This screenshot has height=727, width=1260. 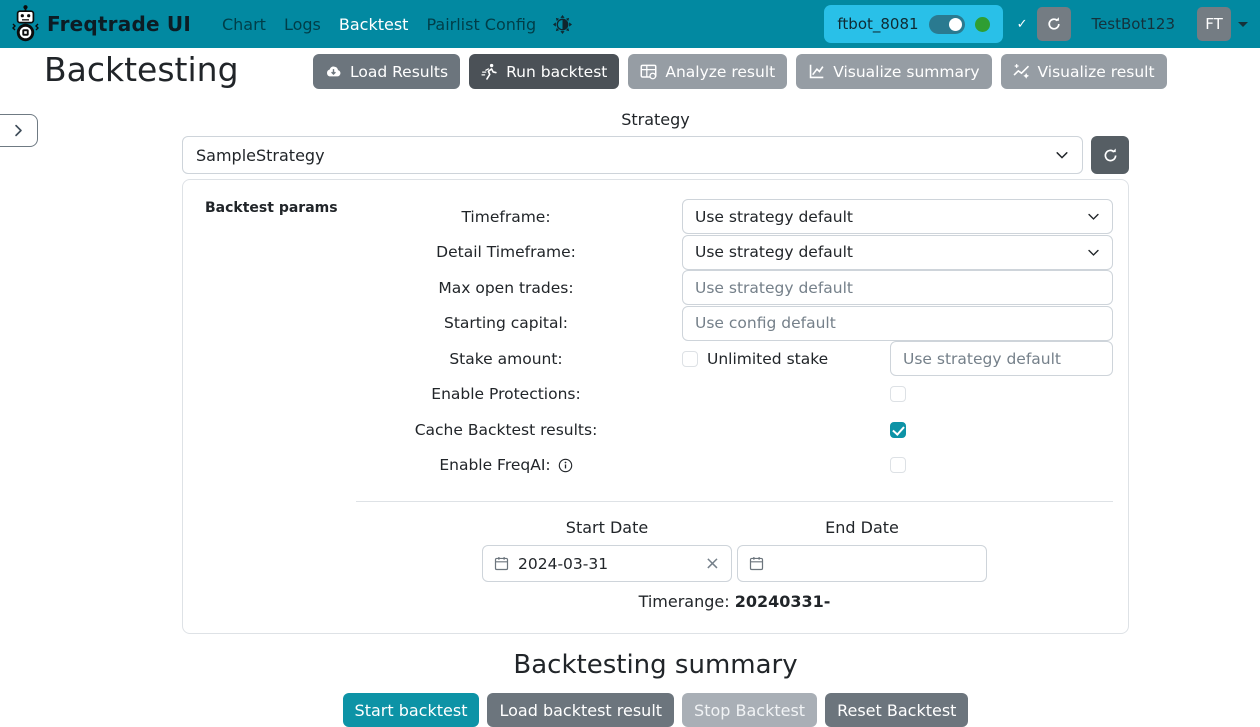 I want to click on nav-link-pairlist-config: Pairlist Config, so click(x=481, y=24).